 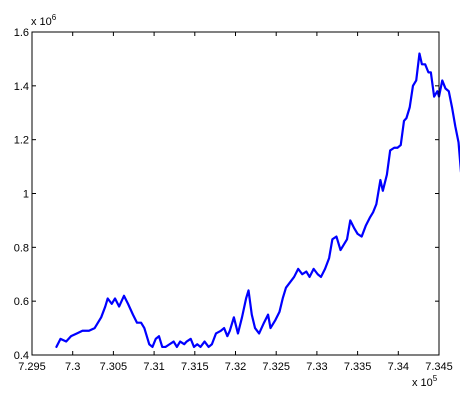 What do you see at coordinates (72, 367) in the screenshot?
I see `x-tick-label: 7.3` at bounding box center [72, 367].